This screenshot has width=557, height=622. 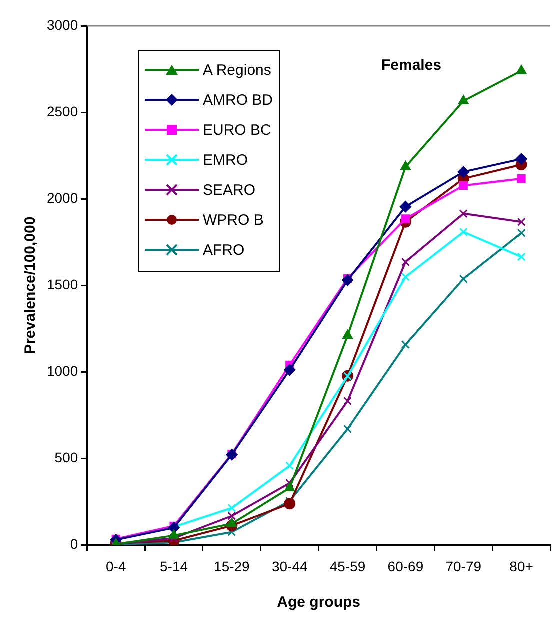 What do you see at coordinates (348, 566) in the screenshot?
I see `x-tick-label: 45-59` at bounding box center [348, 566].